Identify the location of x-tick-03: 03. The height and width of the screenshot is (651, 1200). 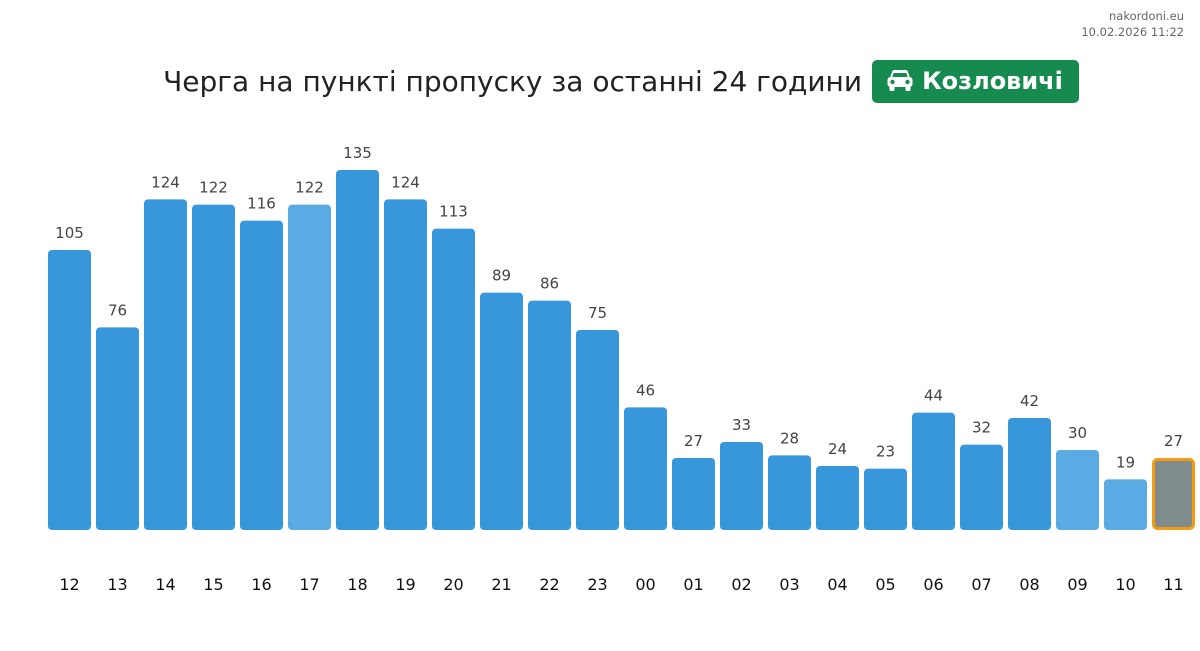
(789, 584).